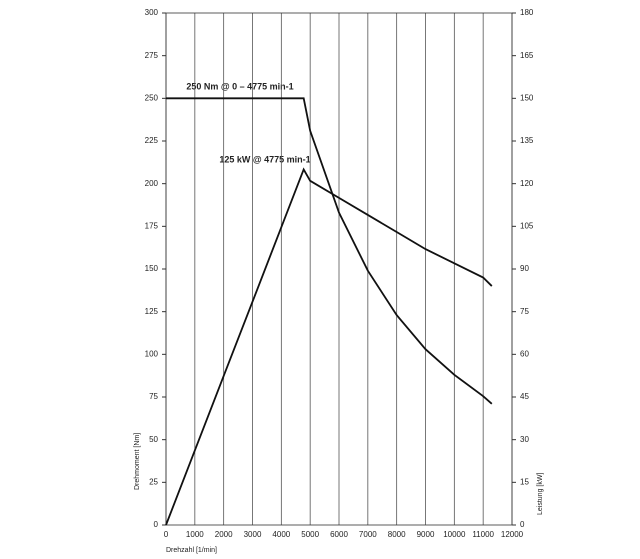 This screenshot has height=559, width=640. Describe the element at coordinates (524, 396) in the screenshot. I see `y2-tick-label: 45` at that location.